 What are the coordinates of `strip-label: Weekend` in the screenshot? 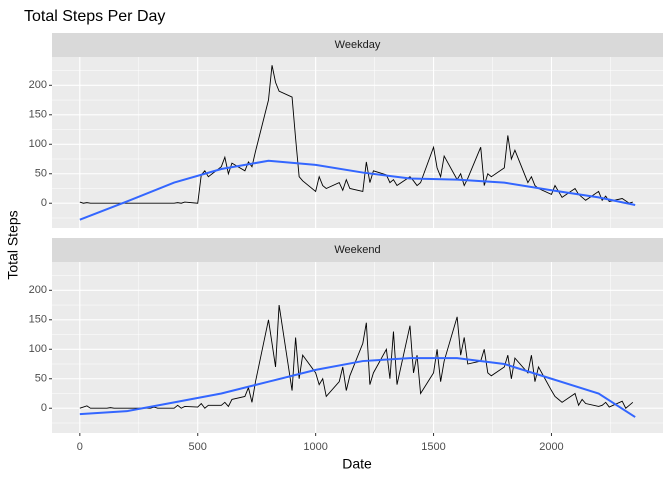 It's located at (357, 250).